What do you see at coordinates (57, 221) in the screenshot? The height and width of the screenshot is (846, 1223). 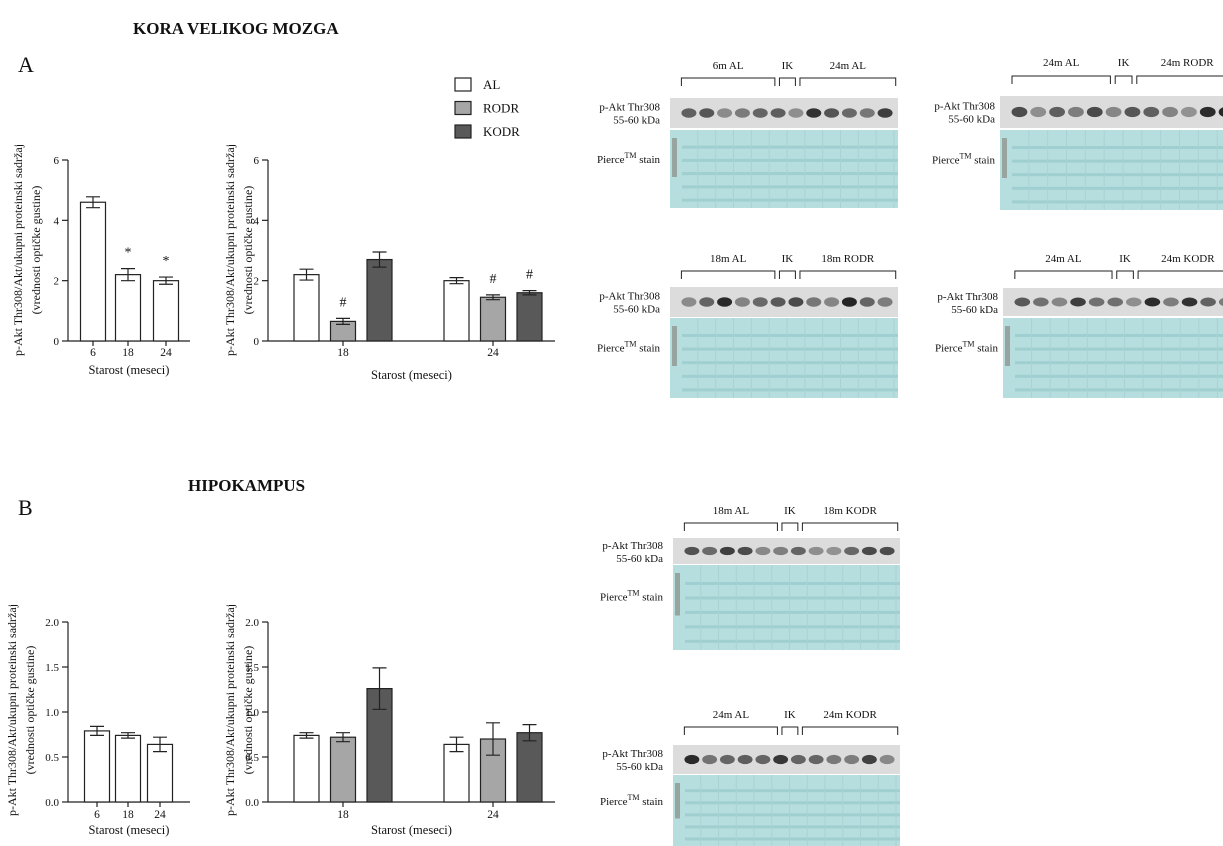 I see `y-tick-label: 4` at bounding box center [57, 221].